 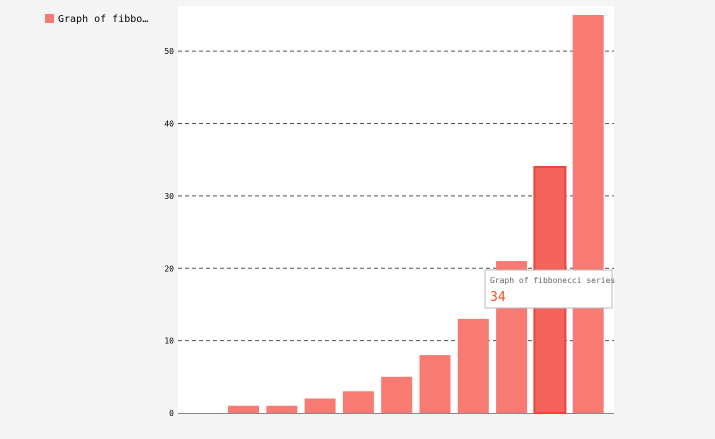 What do you see at coordinates (169, 341) in the screenshot?
I see `y-tick-label: 10` at bounding box center [169, 341].